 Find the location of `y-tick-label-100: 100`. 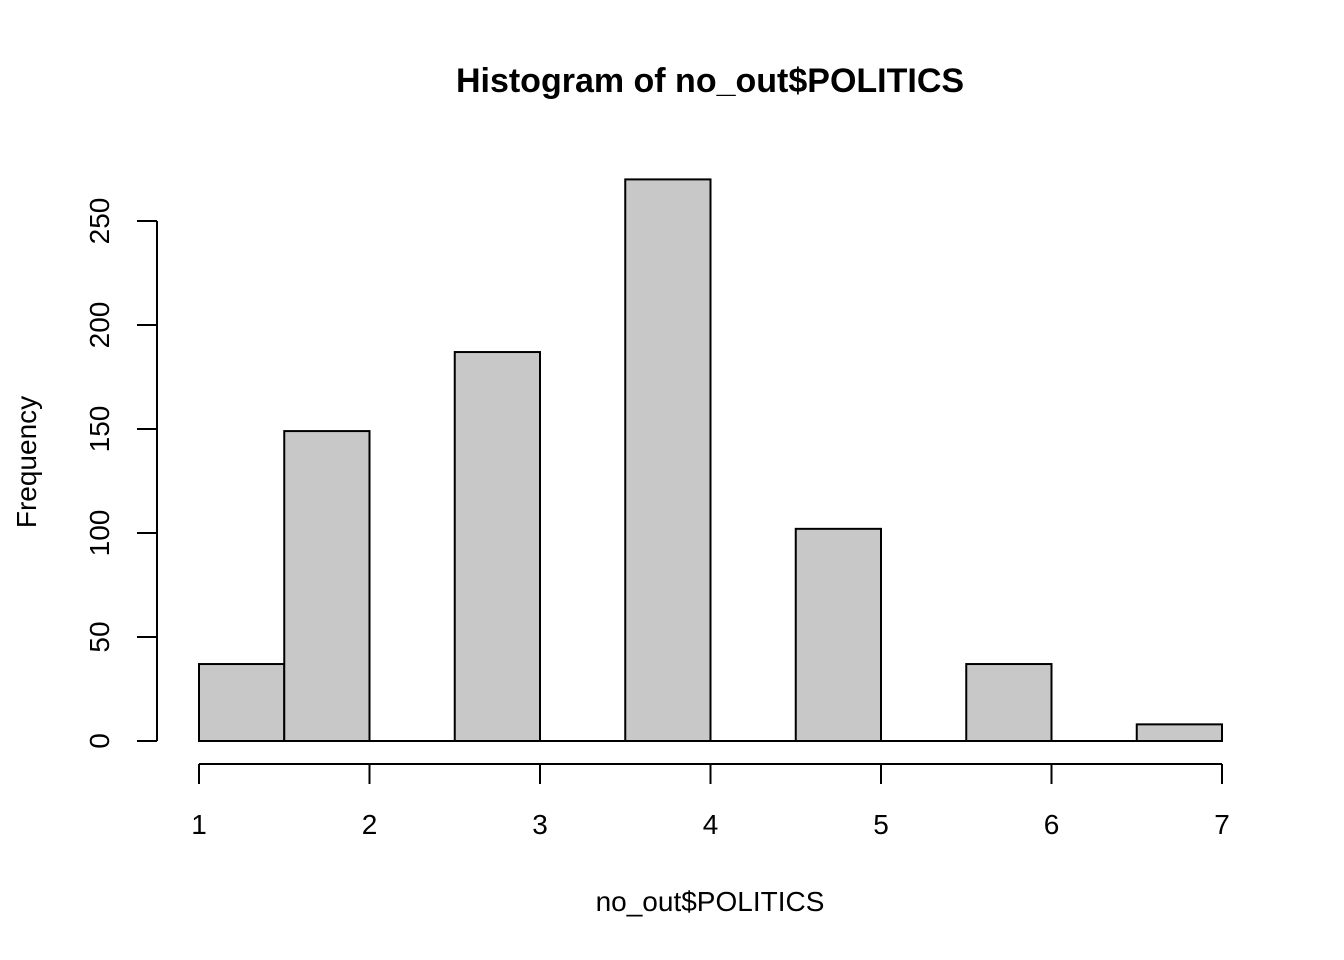

y-tick-label-100: 100 is located at coordinates (99, 533).